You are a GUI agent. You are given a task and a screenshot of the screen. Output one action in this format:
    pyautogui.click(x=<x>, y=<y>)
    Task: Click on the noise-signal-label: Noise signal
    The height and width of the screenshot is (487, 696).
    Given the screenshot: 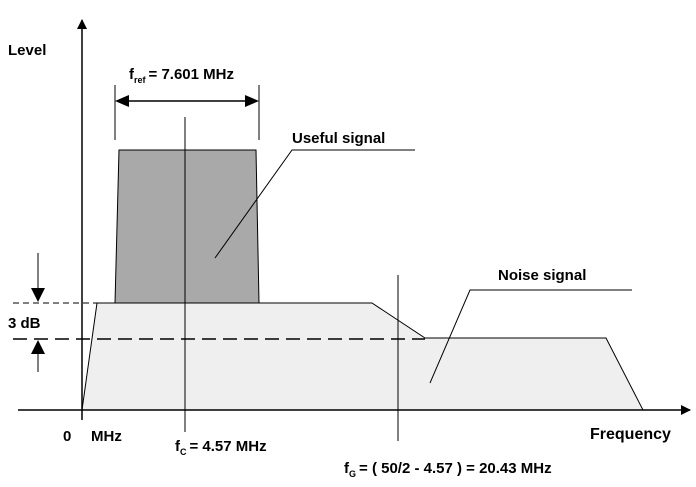 What is the action you would take?
    pyautogui.click(x=542, y=275)
    